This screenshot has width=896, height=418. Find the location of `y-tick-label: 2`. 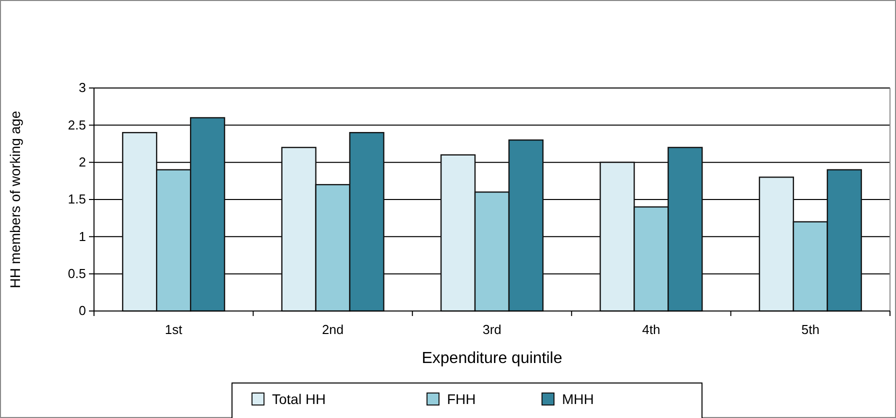

y-tick-label: 2 is located at coordinates (82, 162).